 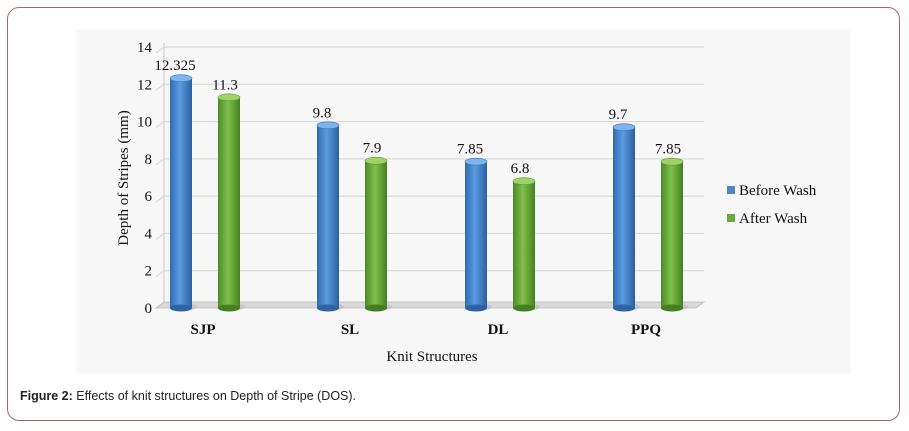 What do you see at coordinates (149, 272) in the screenshot?
I see `y-tick-label: 2` at bounding box center [149, 272].